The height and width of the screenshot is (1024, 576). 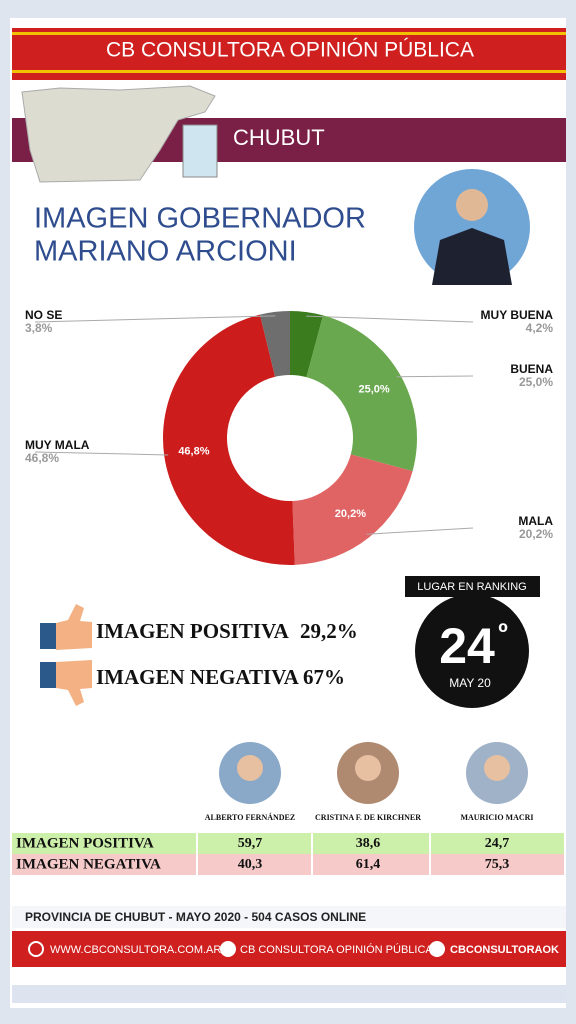 I want to click on governor-photo-face, so click(x=472, y=205).